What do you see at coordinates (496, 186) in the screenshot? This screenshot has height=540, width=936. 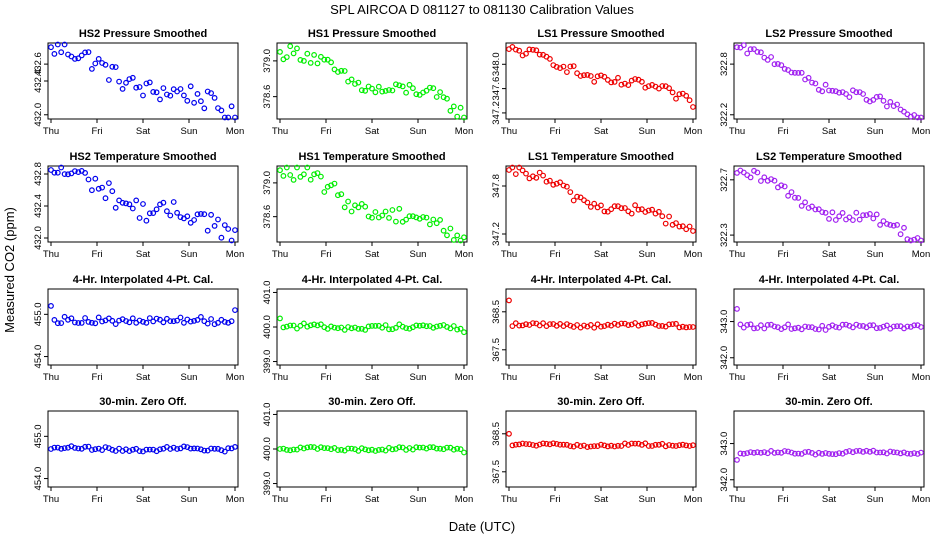 I see `y-tick-label: 347.8` at bounding box center [496, 186].